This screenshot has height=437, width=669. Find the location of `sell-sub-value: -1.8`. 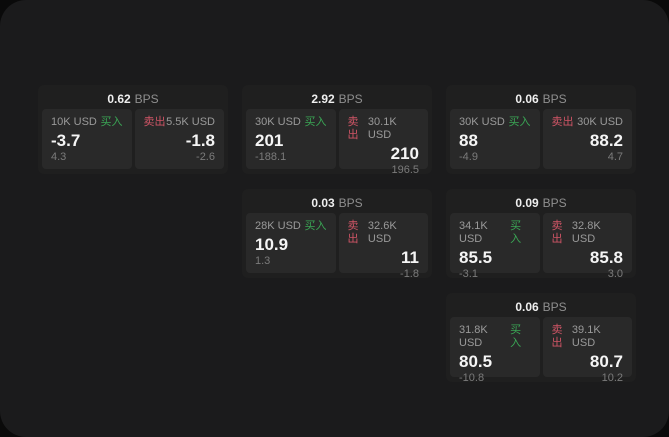

sell-sub-value: -1.8 is located at coordinates (409, 274).